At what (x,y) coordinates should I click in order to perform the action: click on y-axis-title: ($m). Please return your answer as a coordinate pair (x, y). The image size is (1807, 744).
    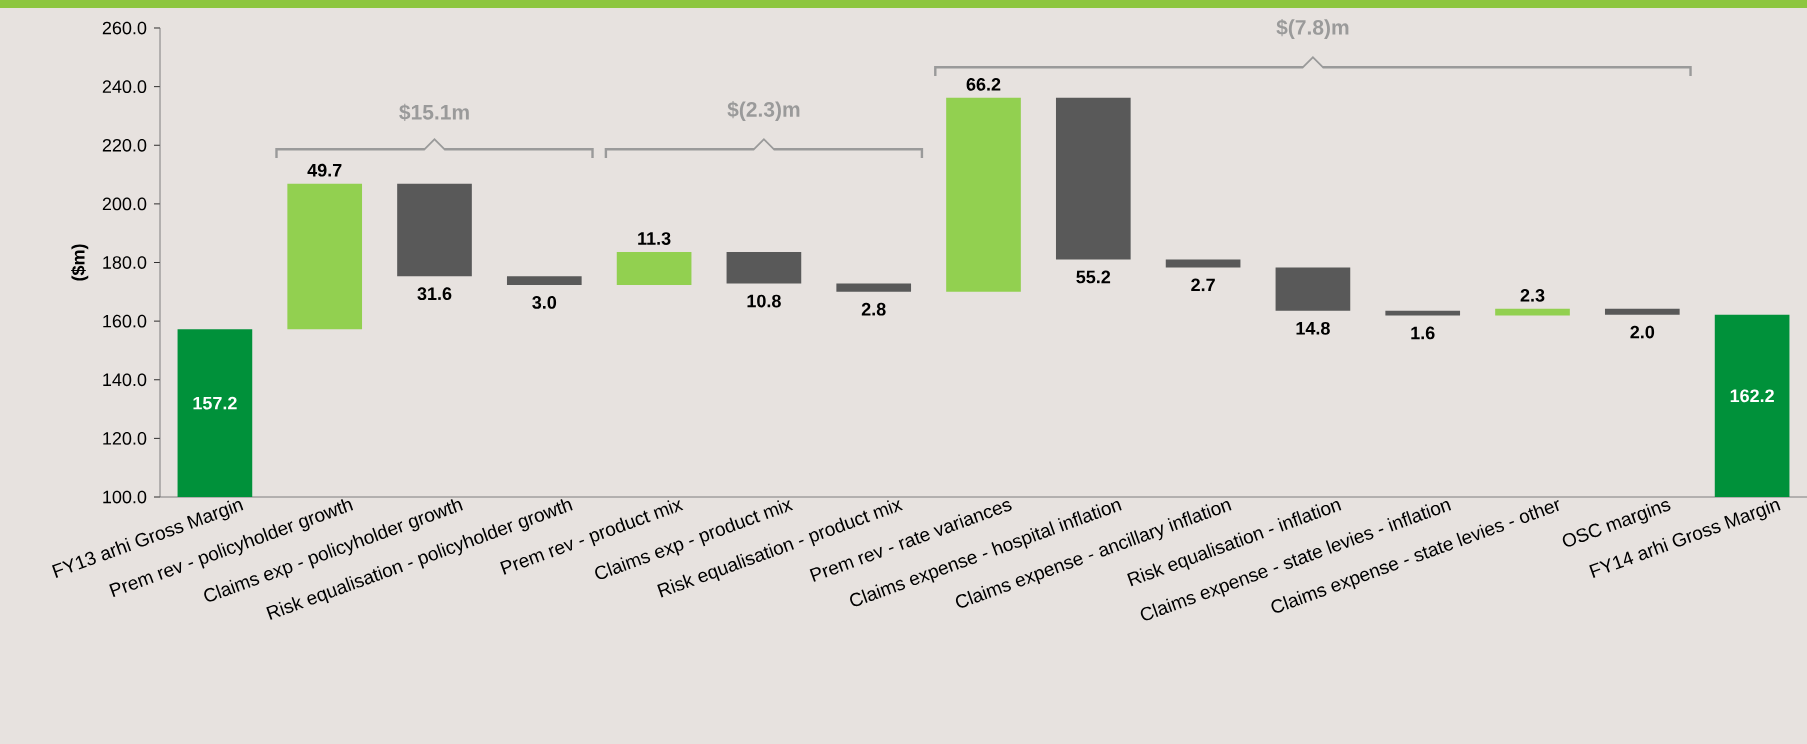
    Looking at the image, I should click on (80, 262).